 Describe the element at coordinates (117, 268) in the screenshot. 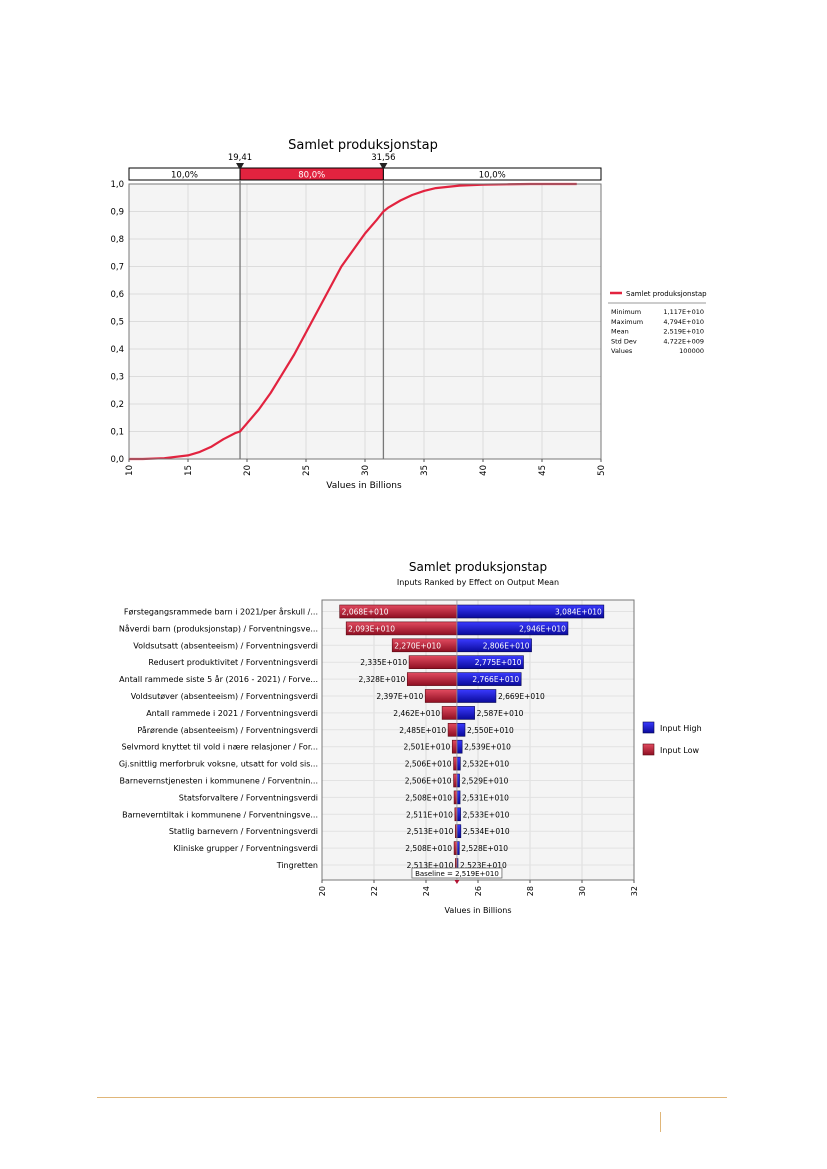

I see `chart1-y-tick-label: 0,7` at that location.